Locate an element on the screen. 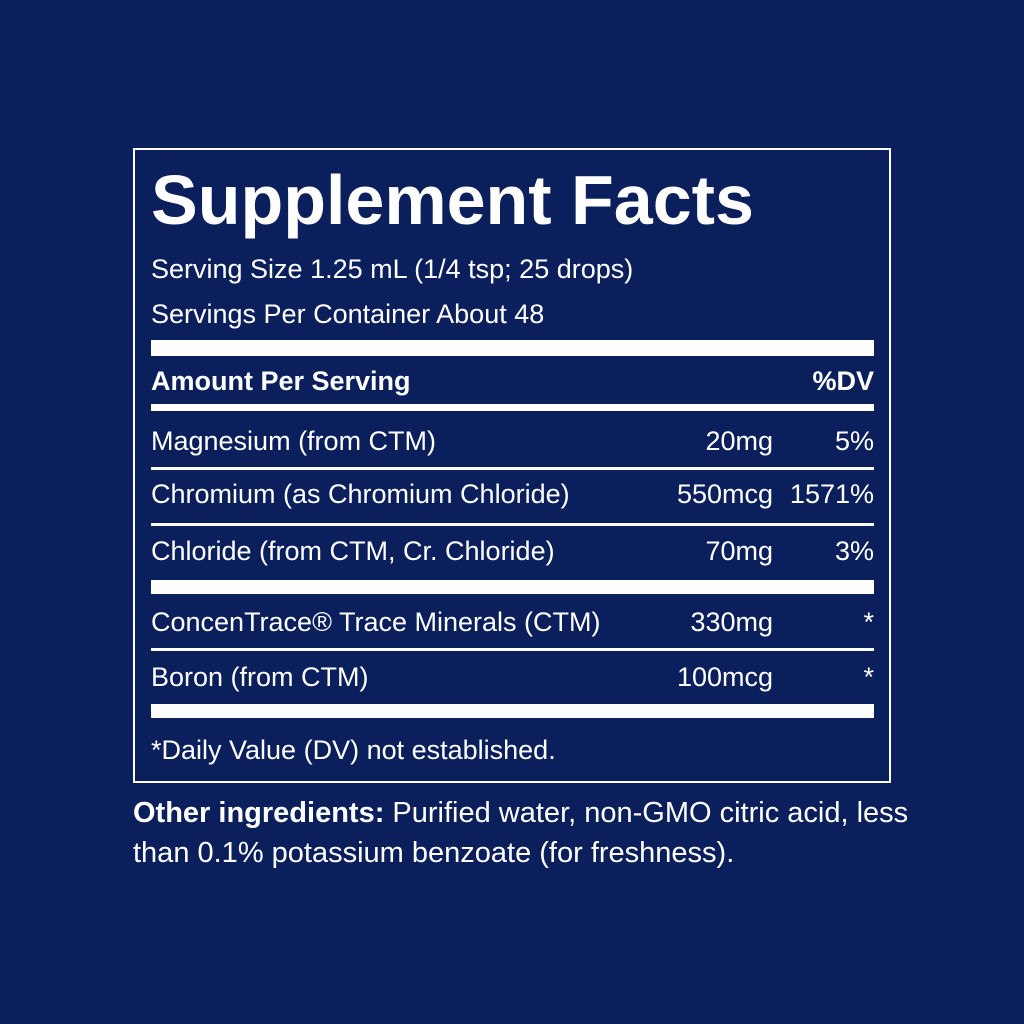  nutrient-dv: 1571% is located at coordinates (831, 494).